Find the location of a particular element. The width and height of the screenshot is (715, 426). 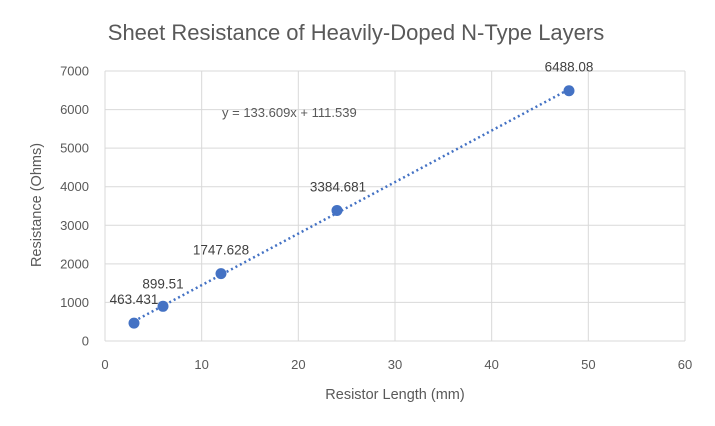

y-axis-title: Resistance (Ohms) is located at coordinates (37, 205).